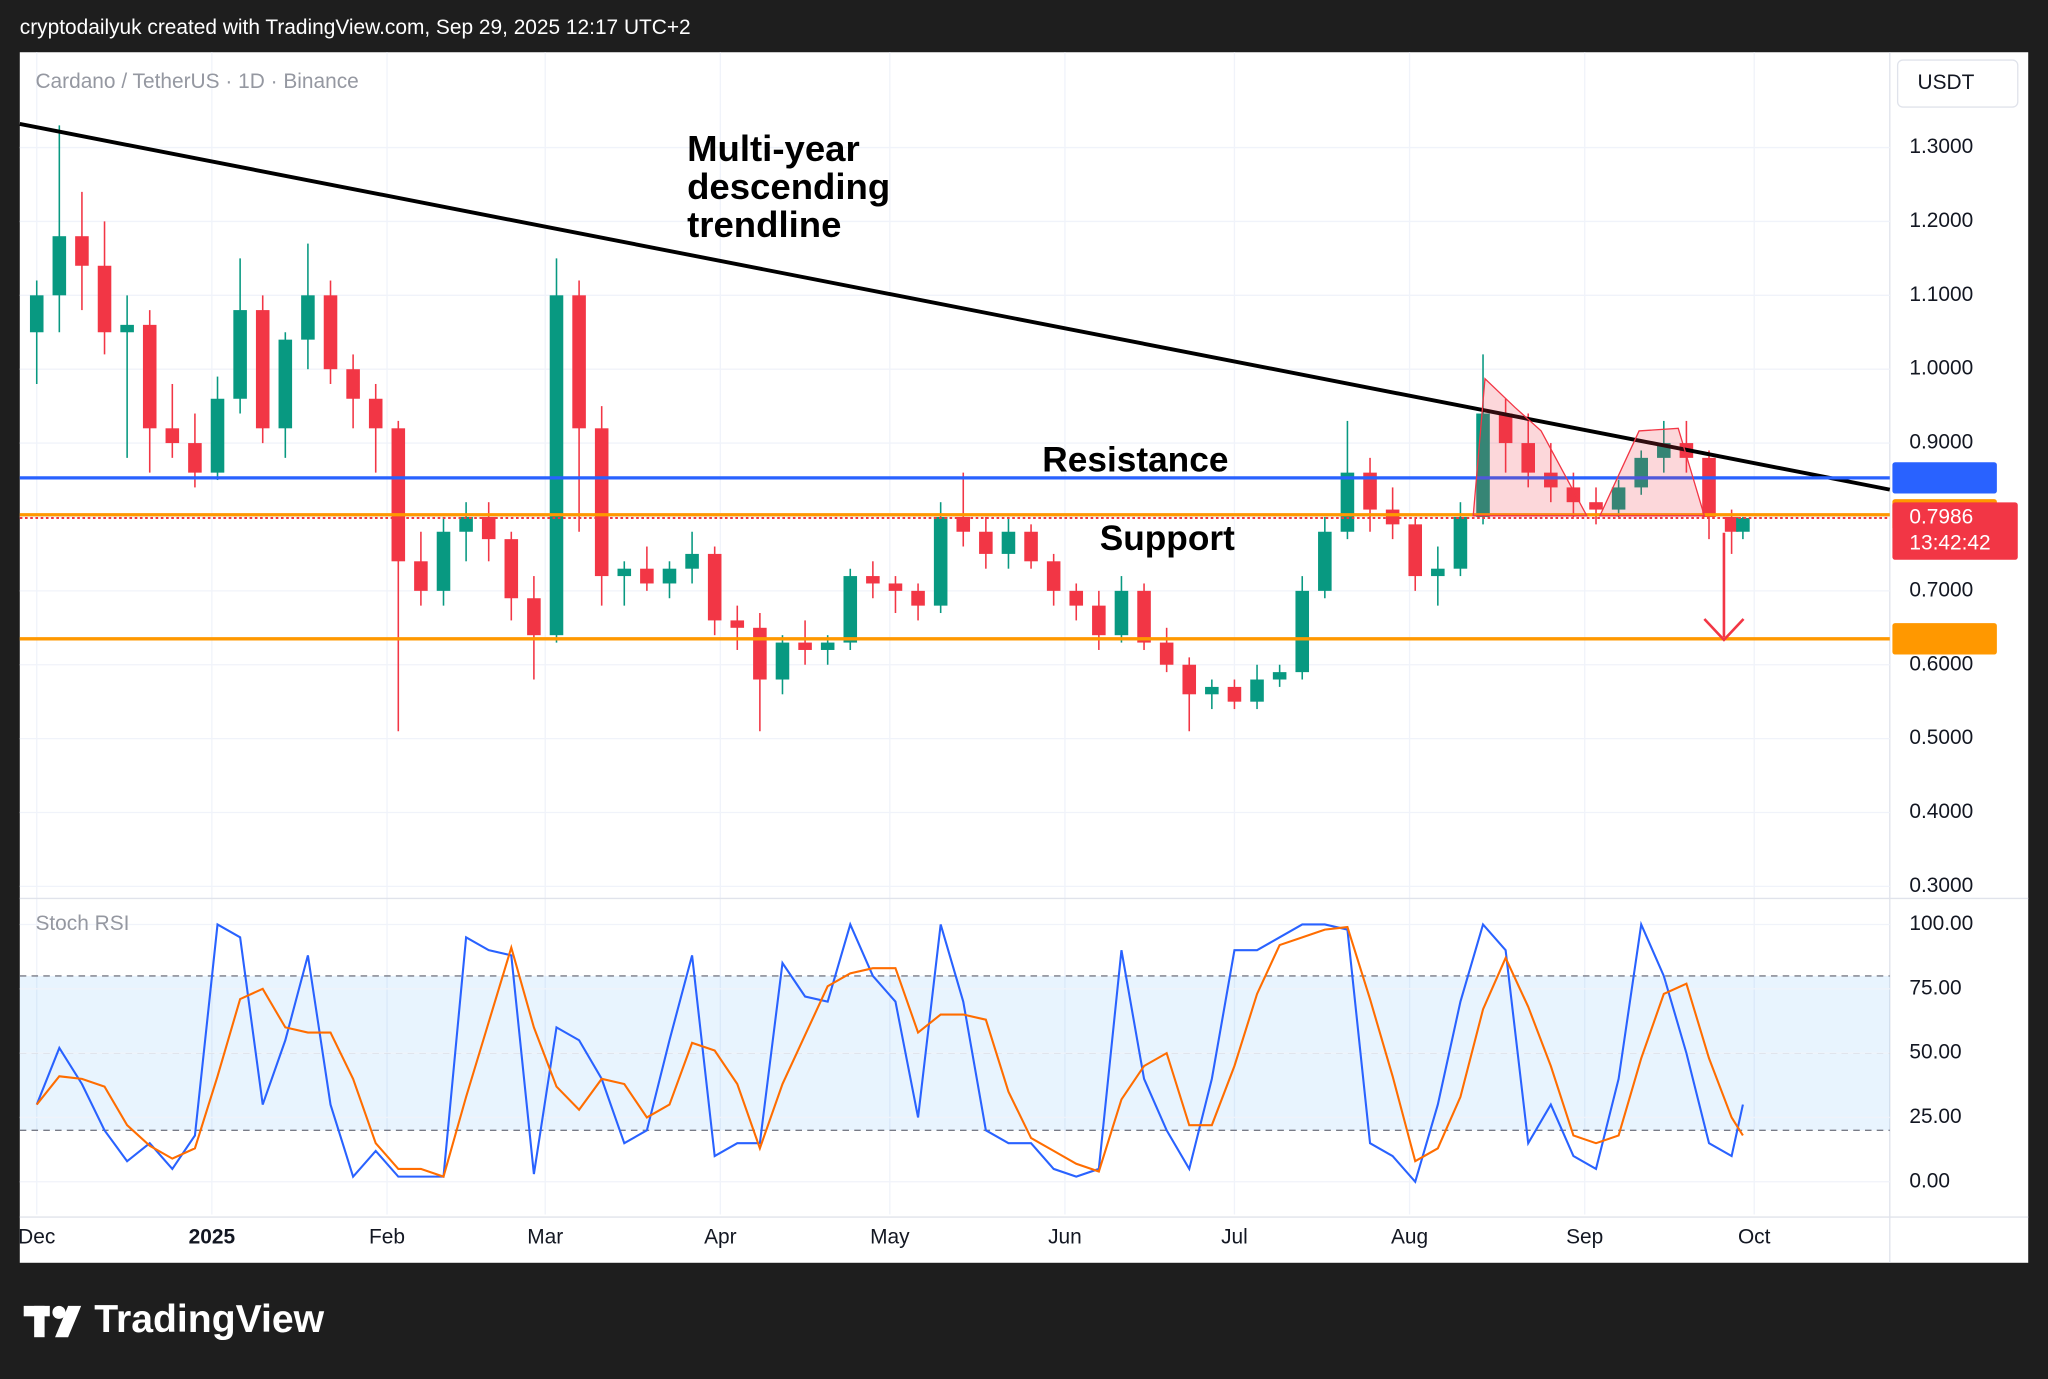  What do you see at coordinates (1941, 737) in the screenshot?
I see `y-tick-label: 0.5000` at bounding box center [1941, 737].